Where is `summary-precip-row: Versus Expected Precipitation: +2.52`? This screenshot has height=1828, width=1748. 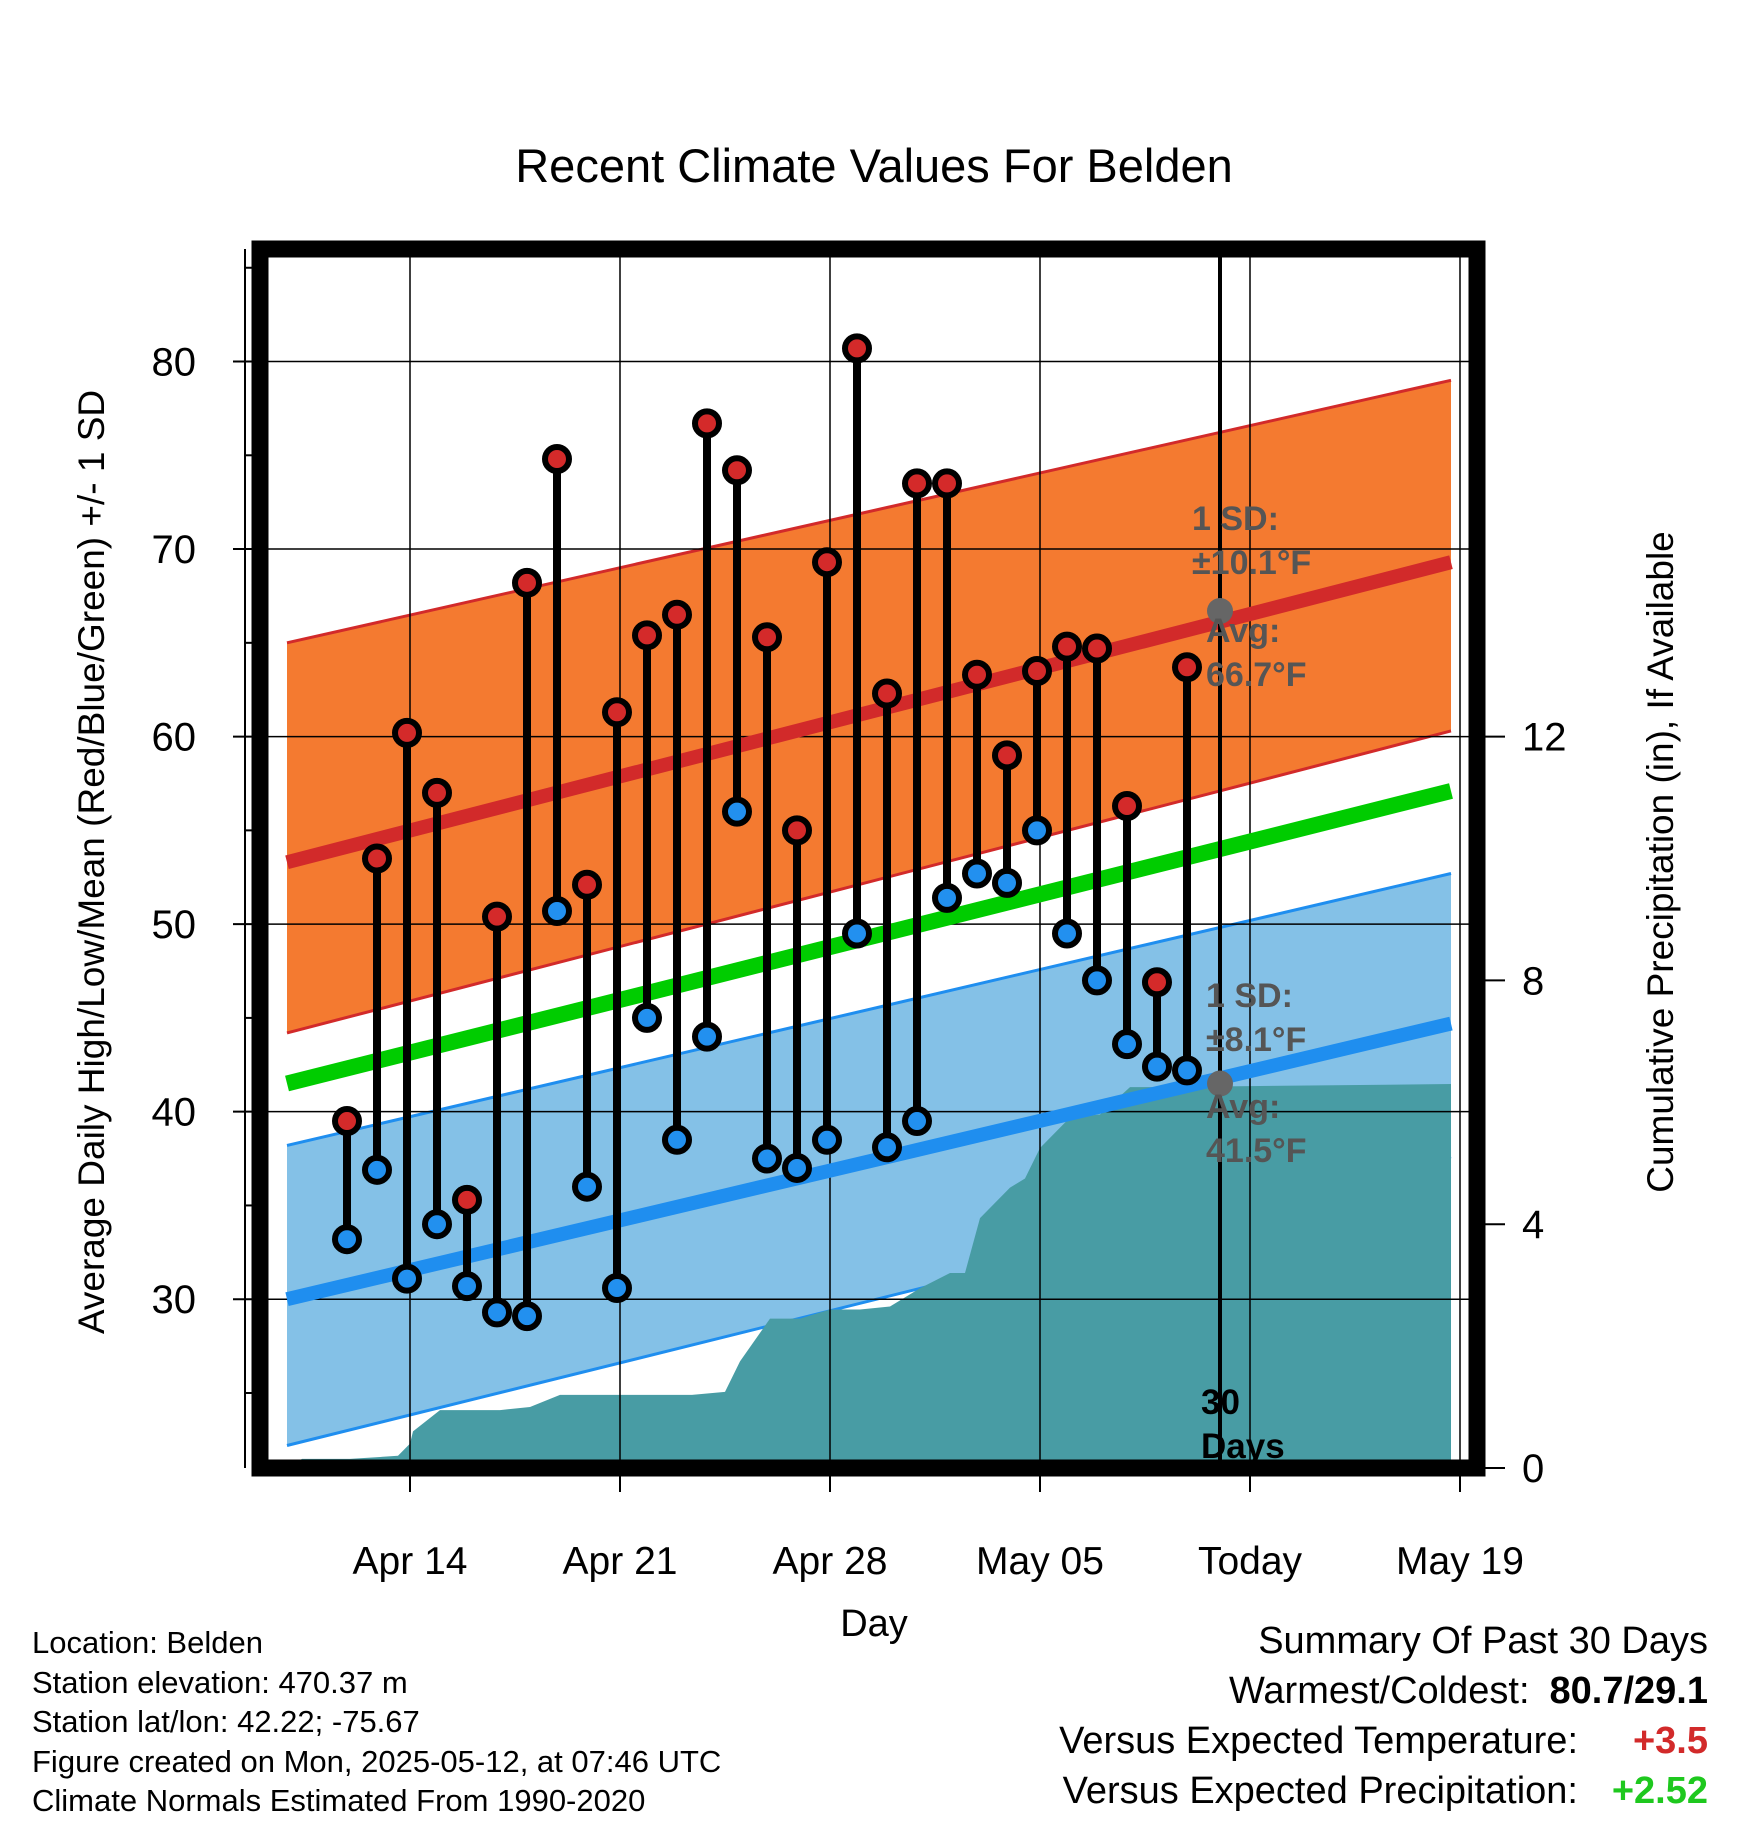 summary-precip-row: Versus Expected Precipitation: +2.52 is located at coordinates (1385, 1791).